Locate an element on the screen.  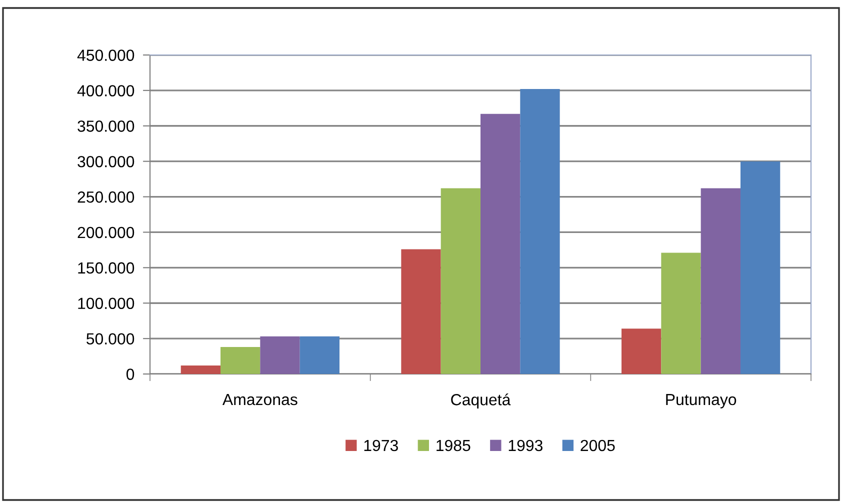
x-tick-label: Amazonas is located at coordinates (260, 400).